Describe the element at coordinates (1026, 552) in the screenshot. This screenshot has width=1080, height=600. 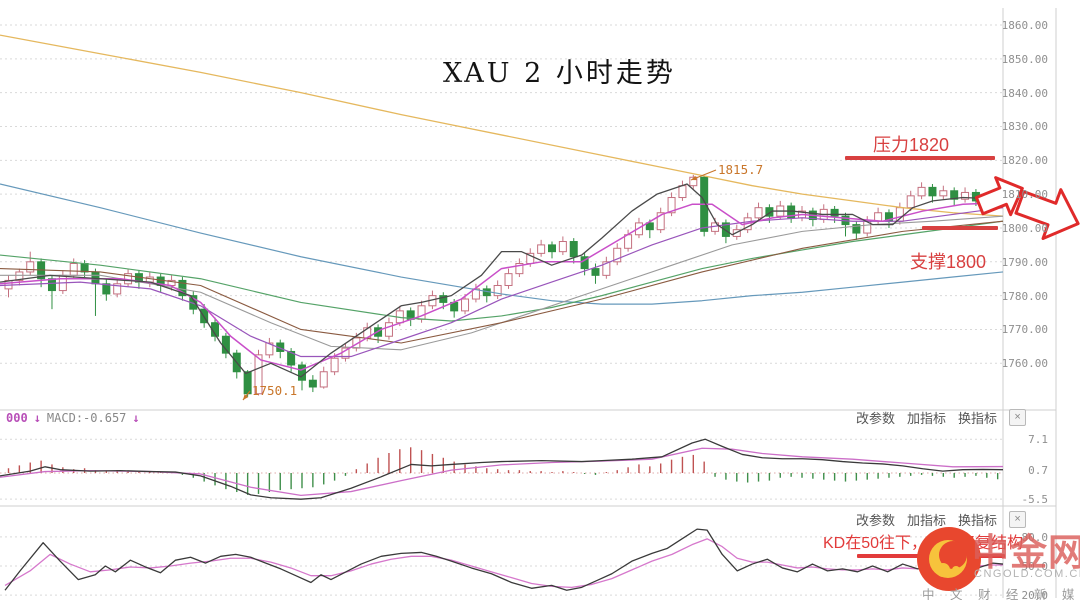
I see `watermark-brand: 中金网` at that location.